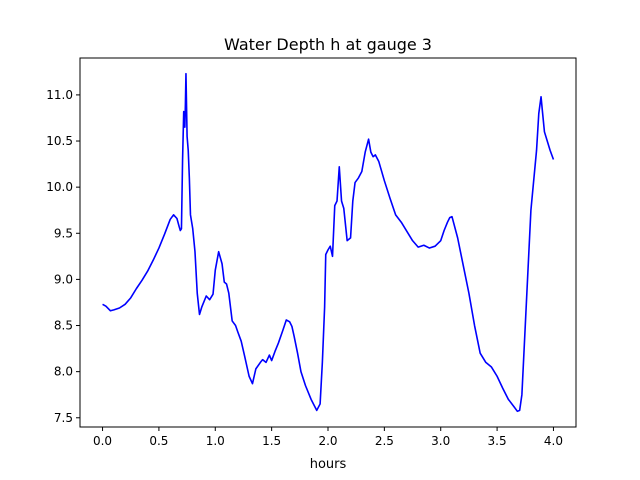 The image size is (640, 480). What do you see at coordinates (215, 441) in the screenshot?
I see `x-tick-label: 1.0` at bounding box center [215, 441].